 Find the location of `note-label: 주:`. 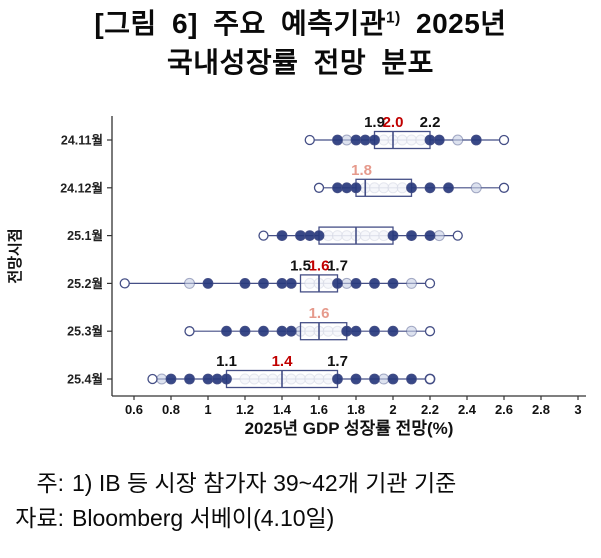

note-label: 주: is located at coordinates (50, 483).